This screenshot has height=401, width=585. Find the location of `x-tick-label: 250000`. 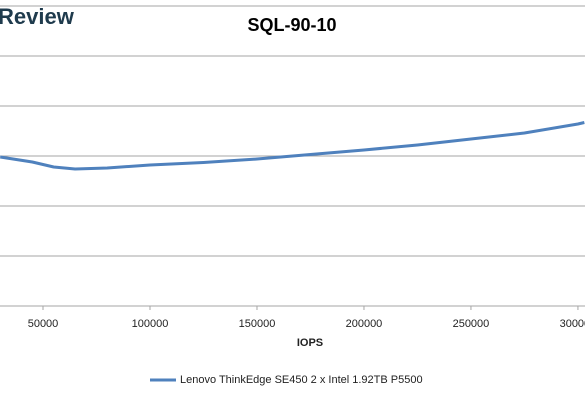

x-tick-label: 250000 is located at coordinates (471, 324).